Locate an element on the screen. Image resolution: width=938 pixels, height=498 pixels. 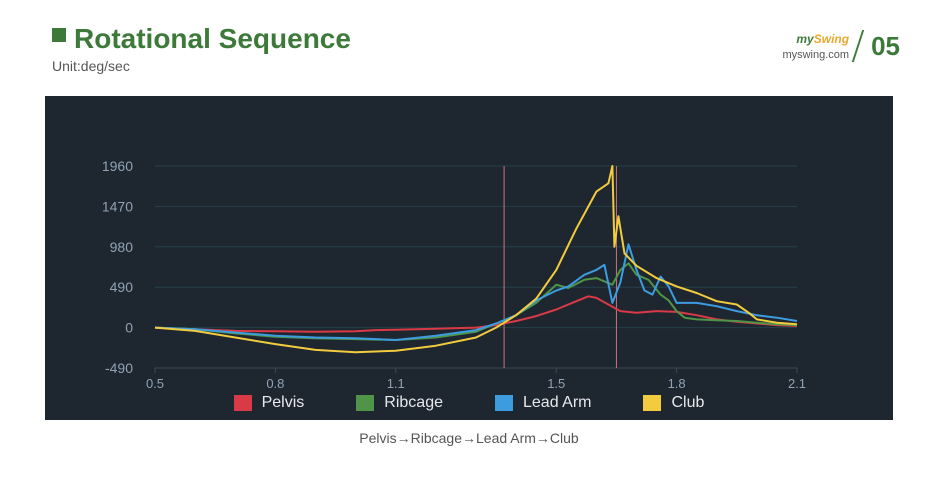
y-tick-label-3: 490 is located at coordinates (122, 287).